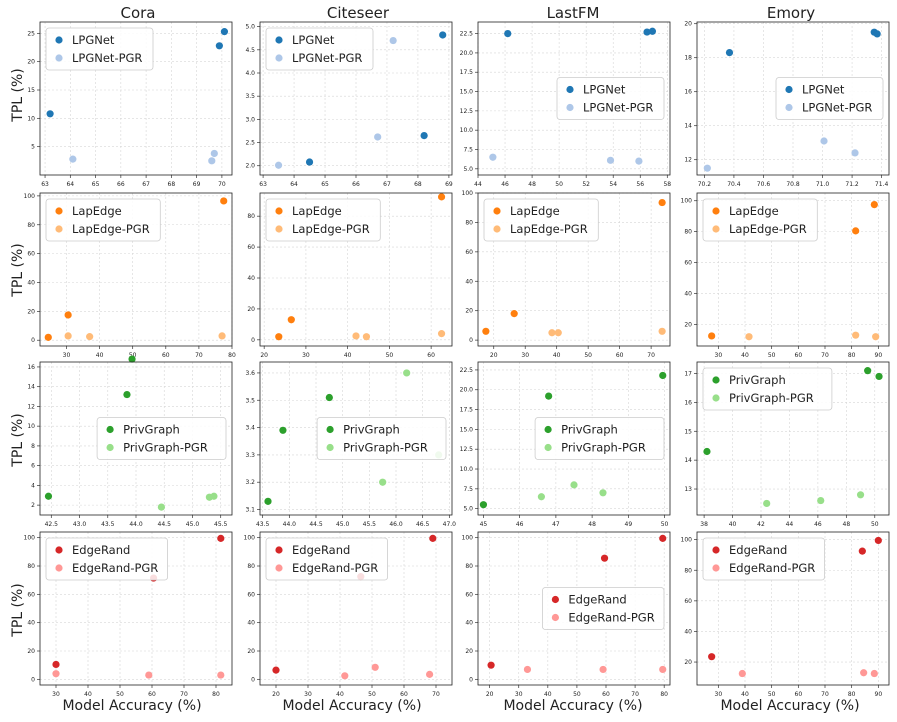 This screenshot has width=897, height=722. I want to click on x-tick-label: 71.0, so click(823, 184).